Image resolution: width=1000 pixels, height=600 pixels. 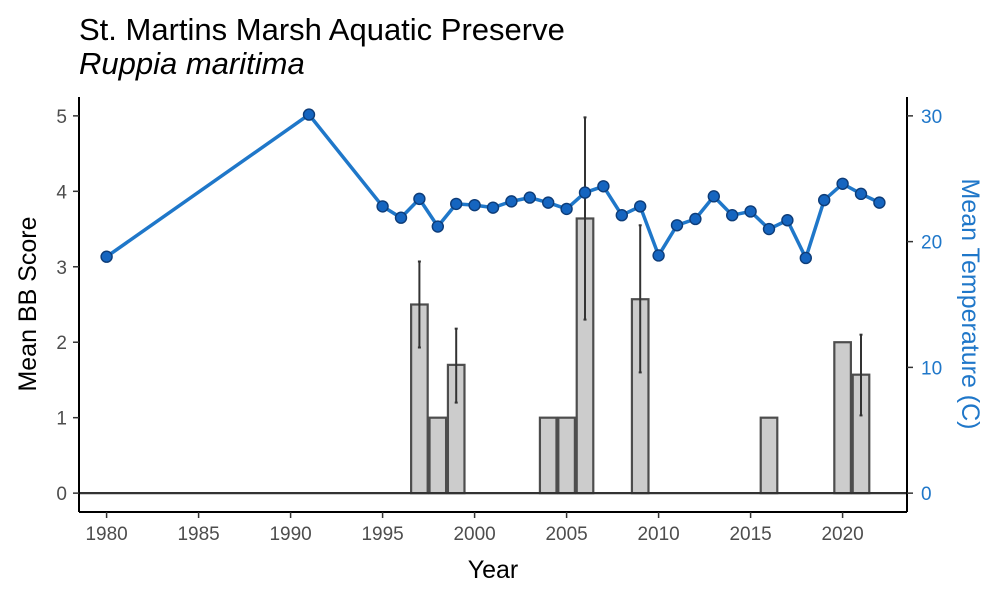 I want to click on y-tick-label: 5, so click(x=61, y=117).